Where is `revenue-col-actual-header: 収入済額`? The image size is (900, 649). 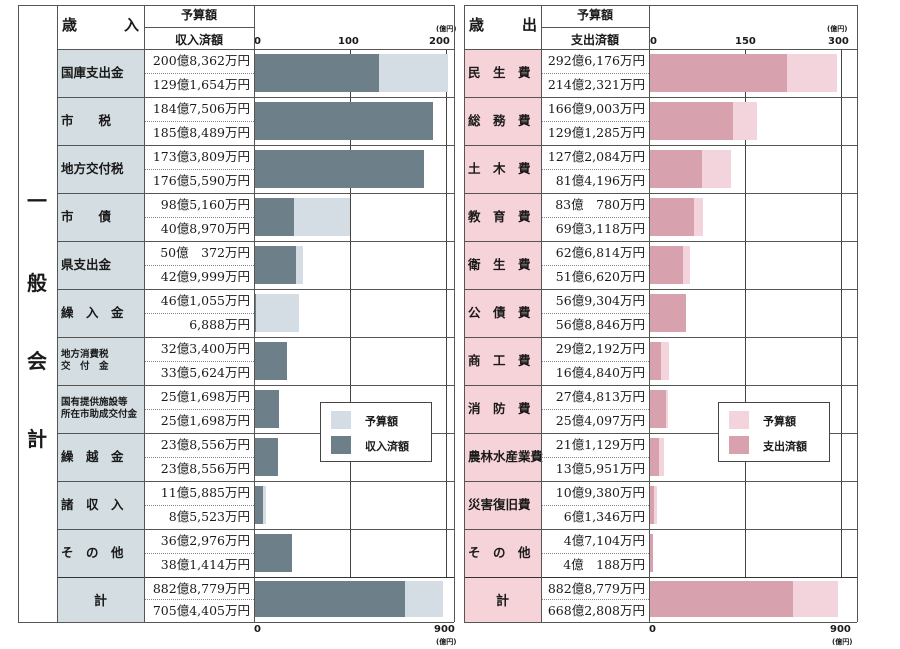
revenue-col-actual-header: 収入済額 is located at coordinates (198, 40).